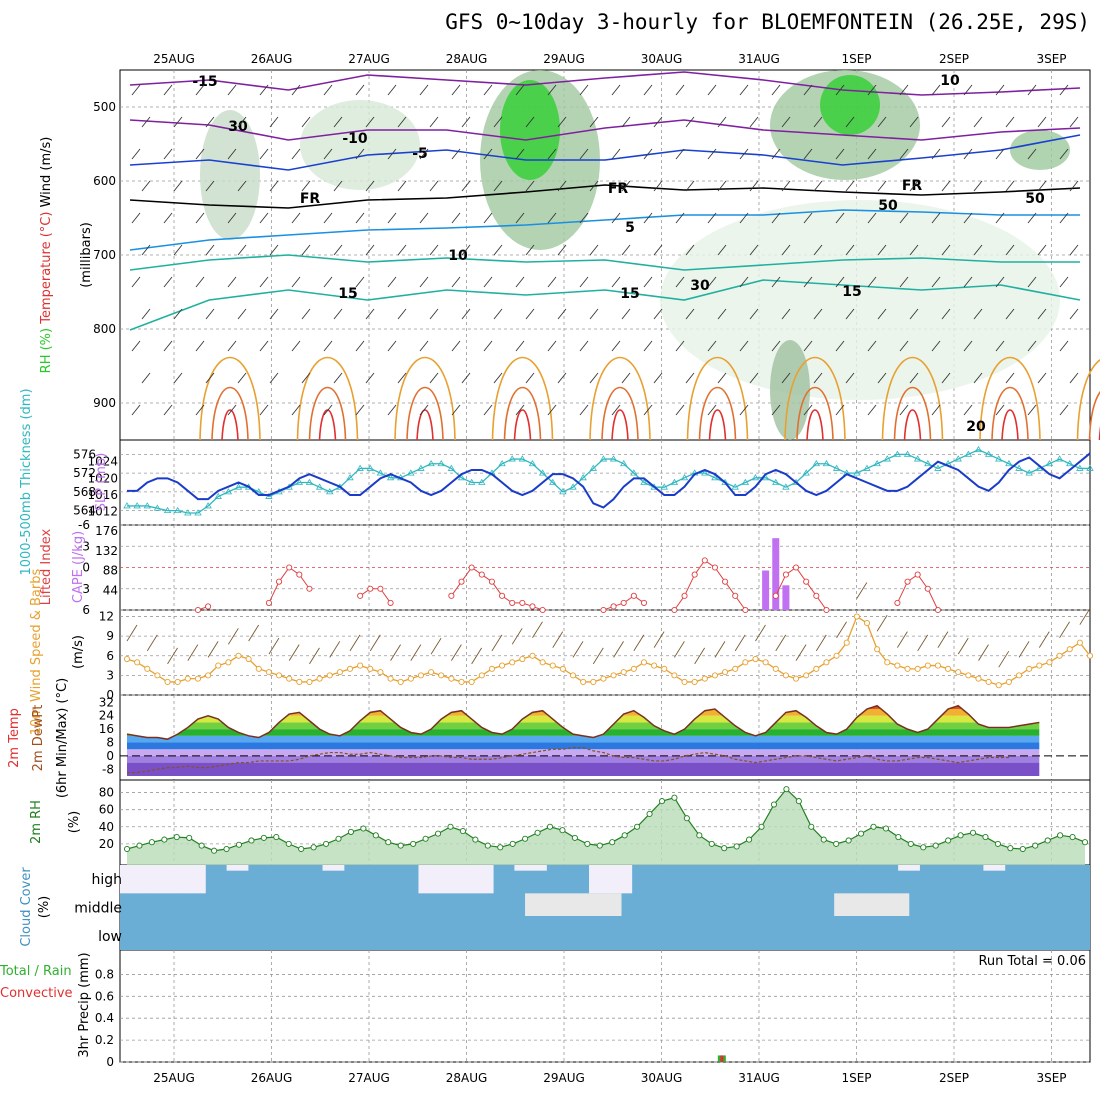 This screenshot has height=1100, width=1100. What do you see at coordinates (106, 617) in the screenshot?
I see `wind-tick: 12` at bounding box center [106, 617].